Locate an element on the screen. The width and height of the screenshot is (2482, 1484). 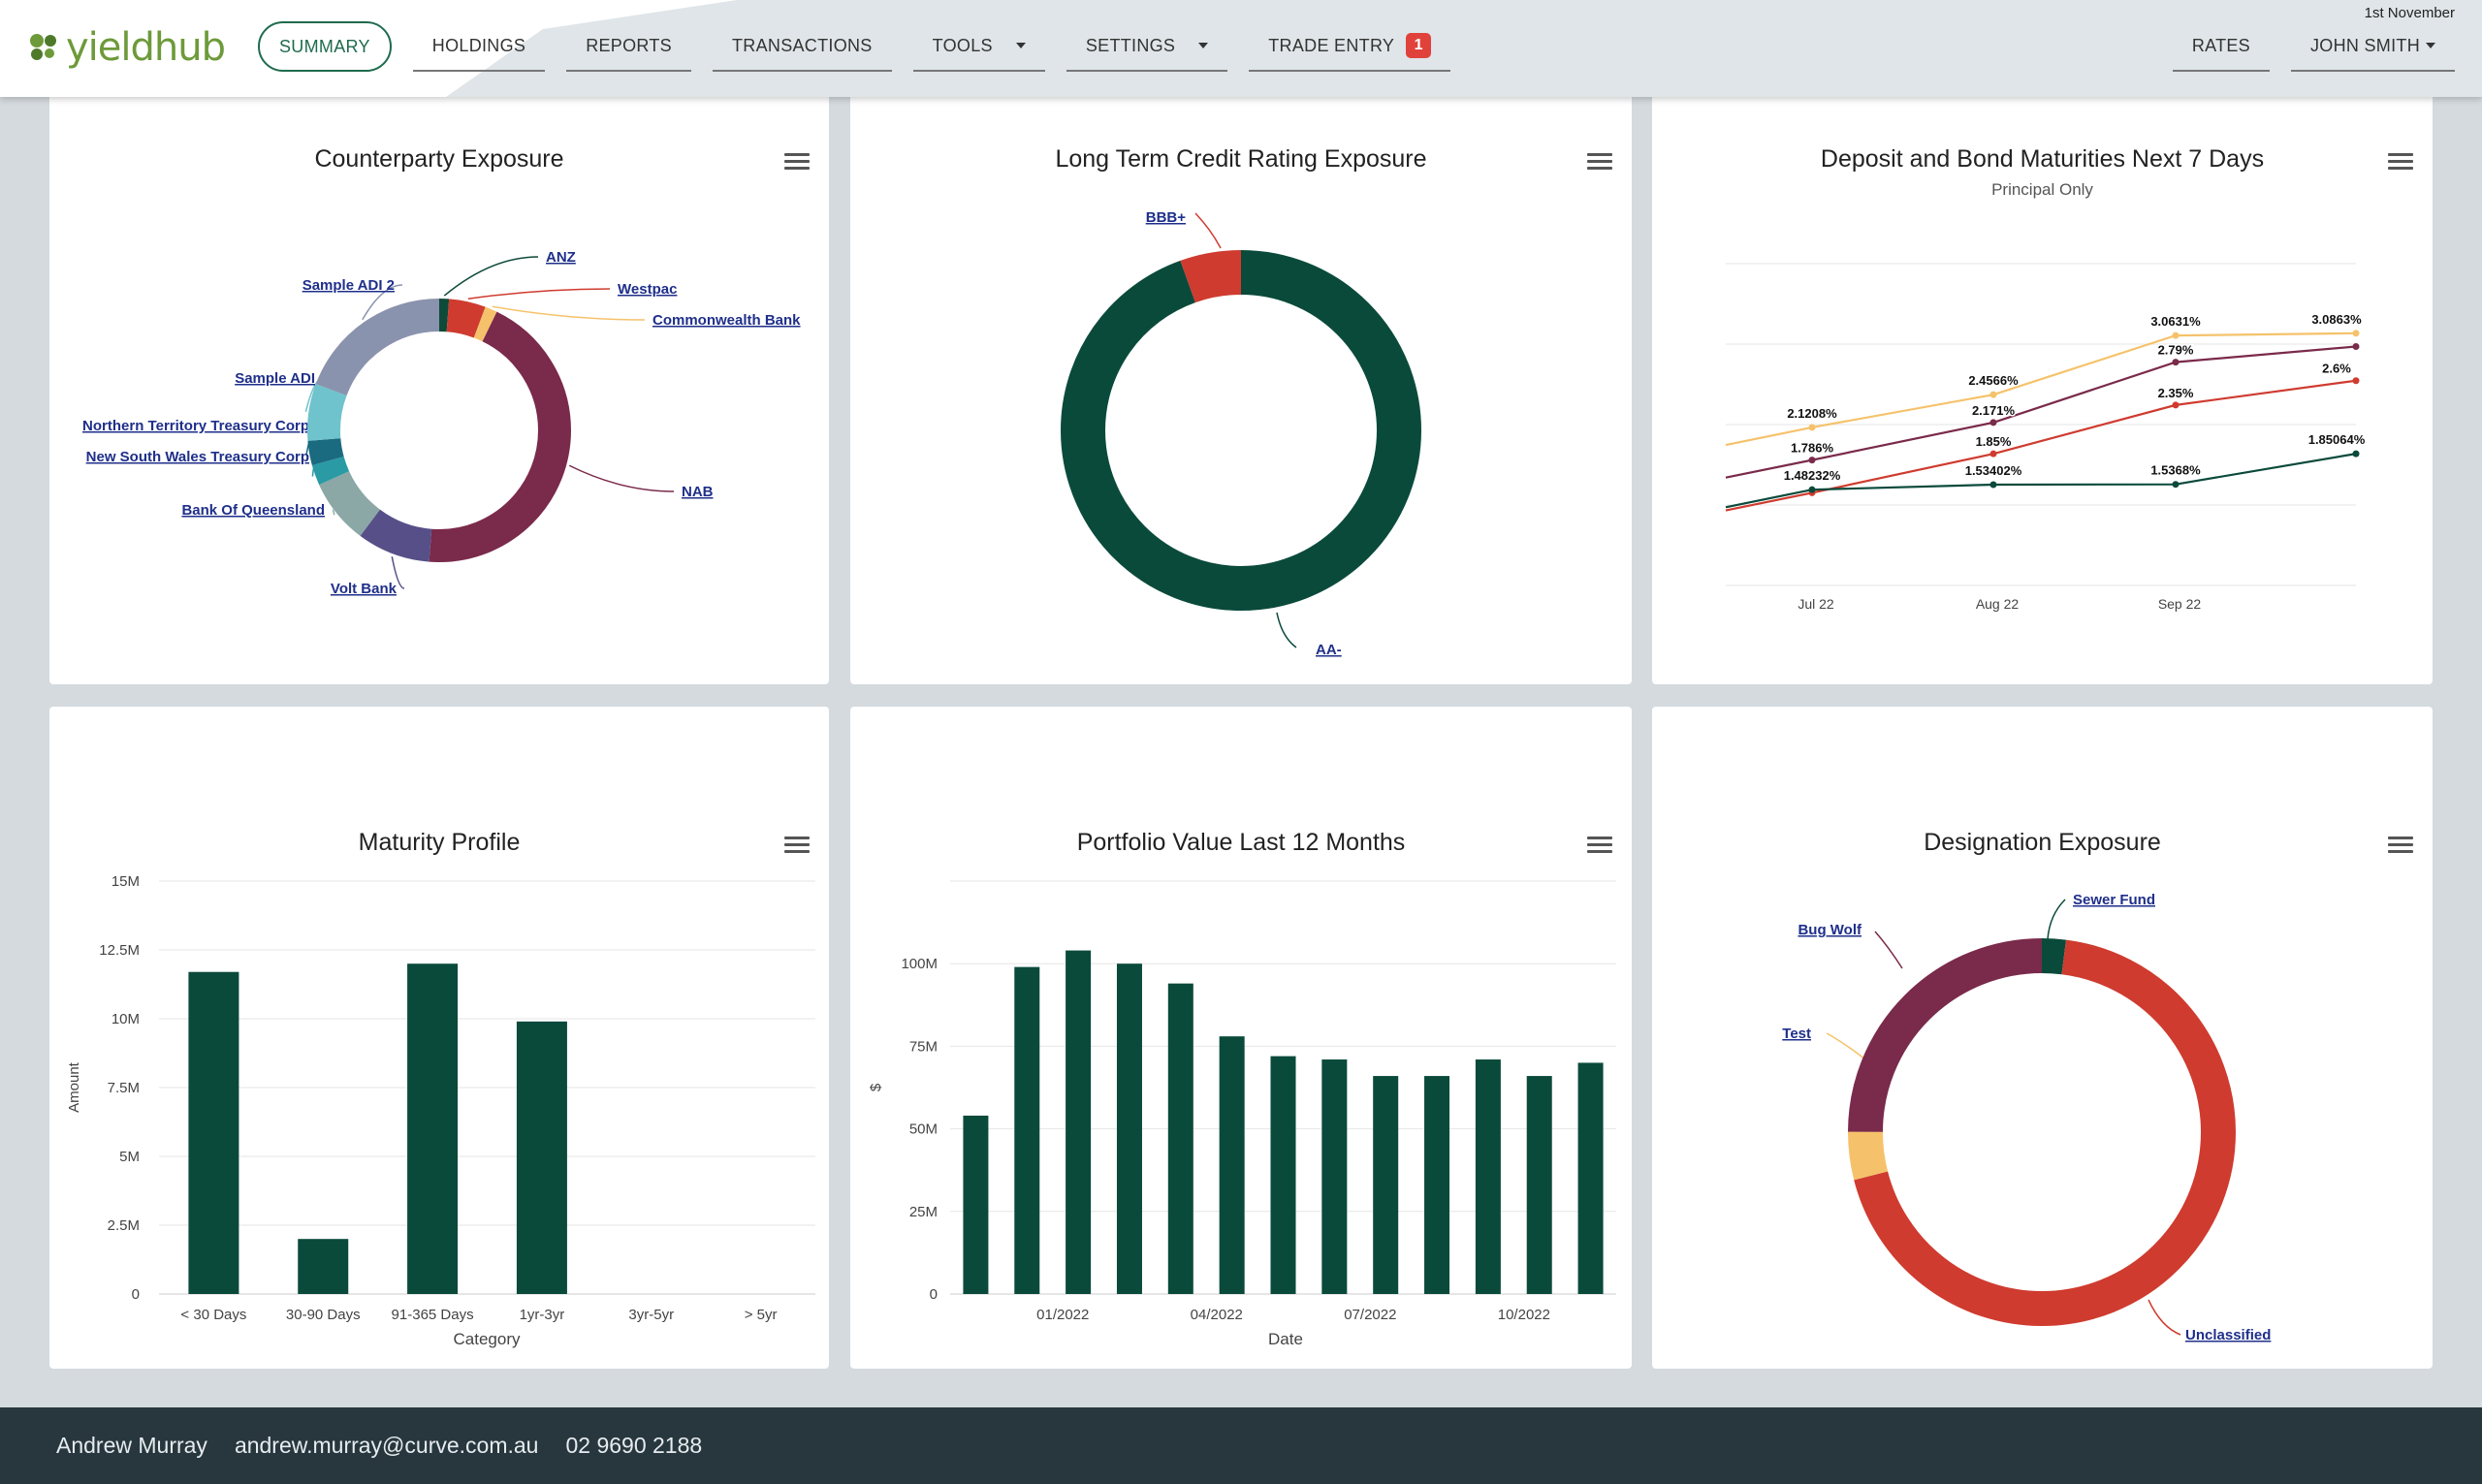
nav-holdings: HOLDINGS is located at coordinates (479, 46).